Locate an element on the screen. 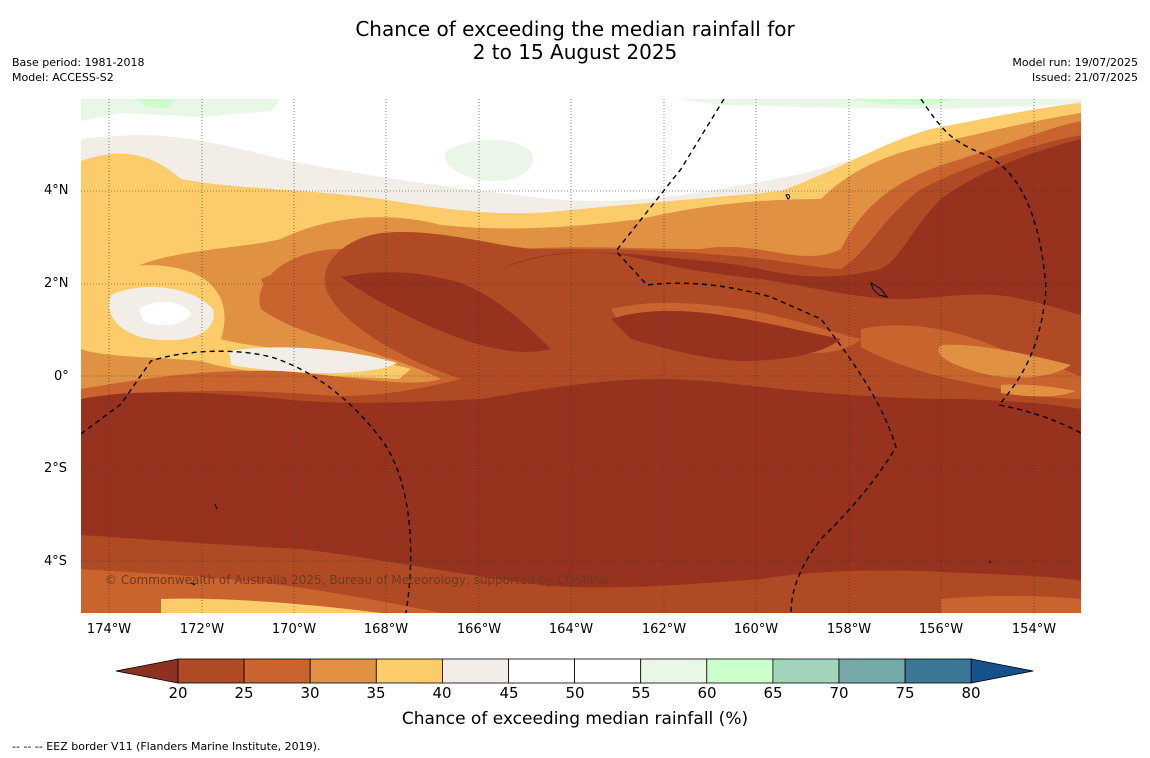  lon-tick-154w: 154°W is located at coordinates (1034, 629).